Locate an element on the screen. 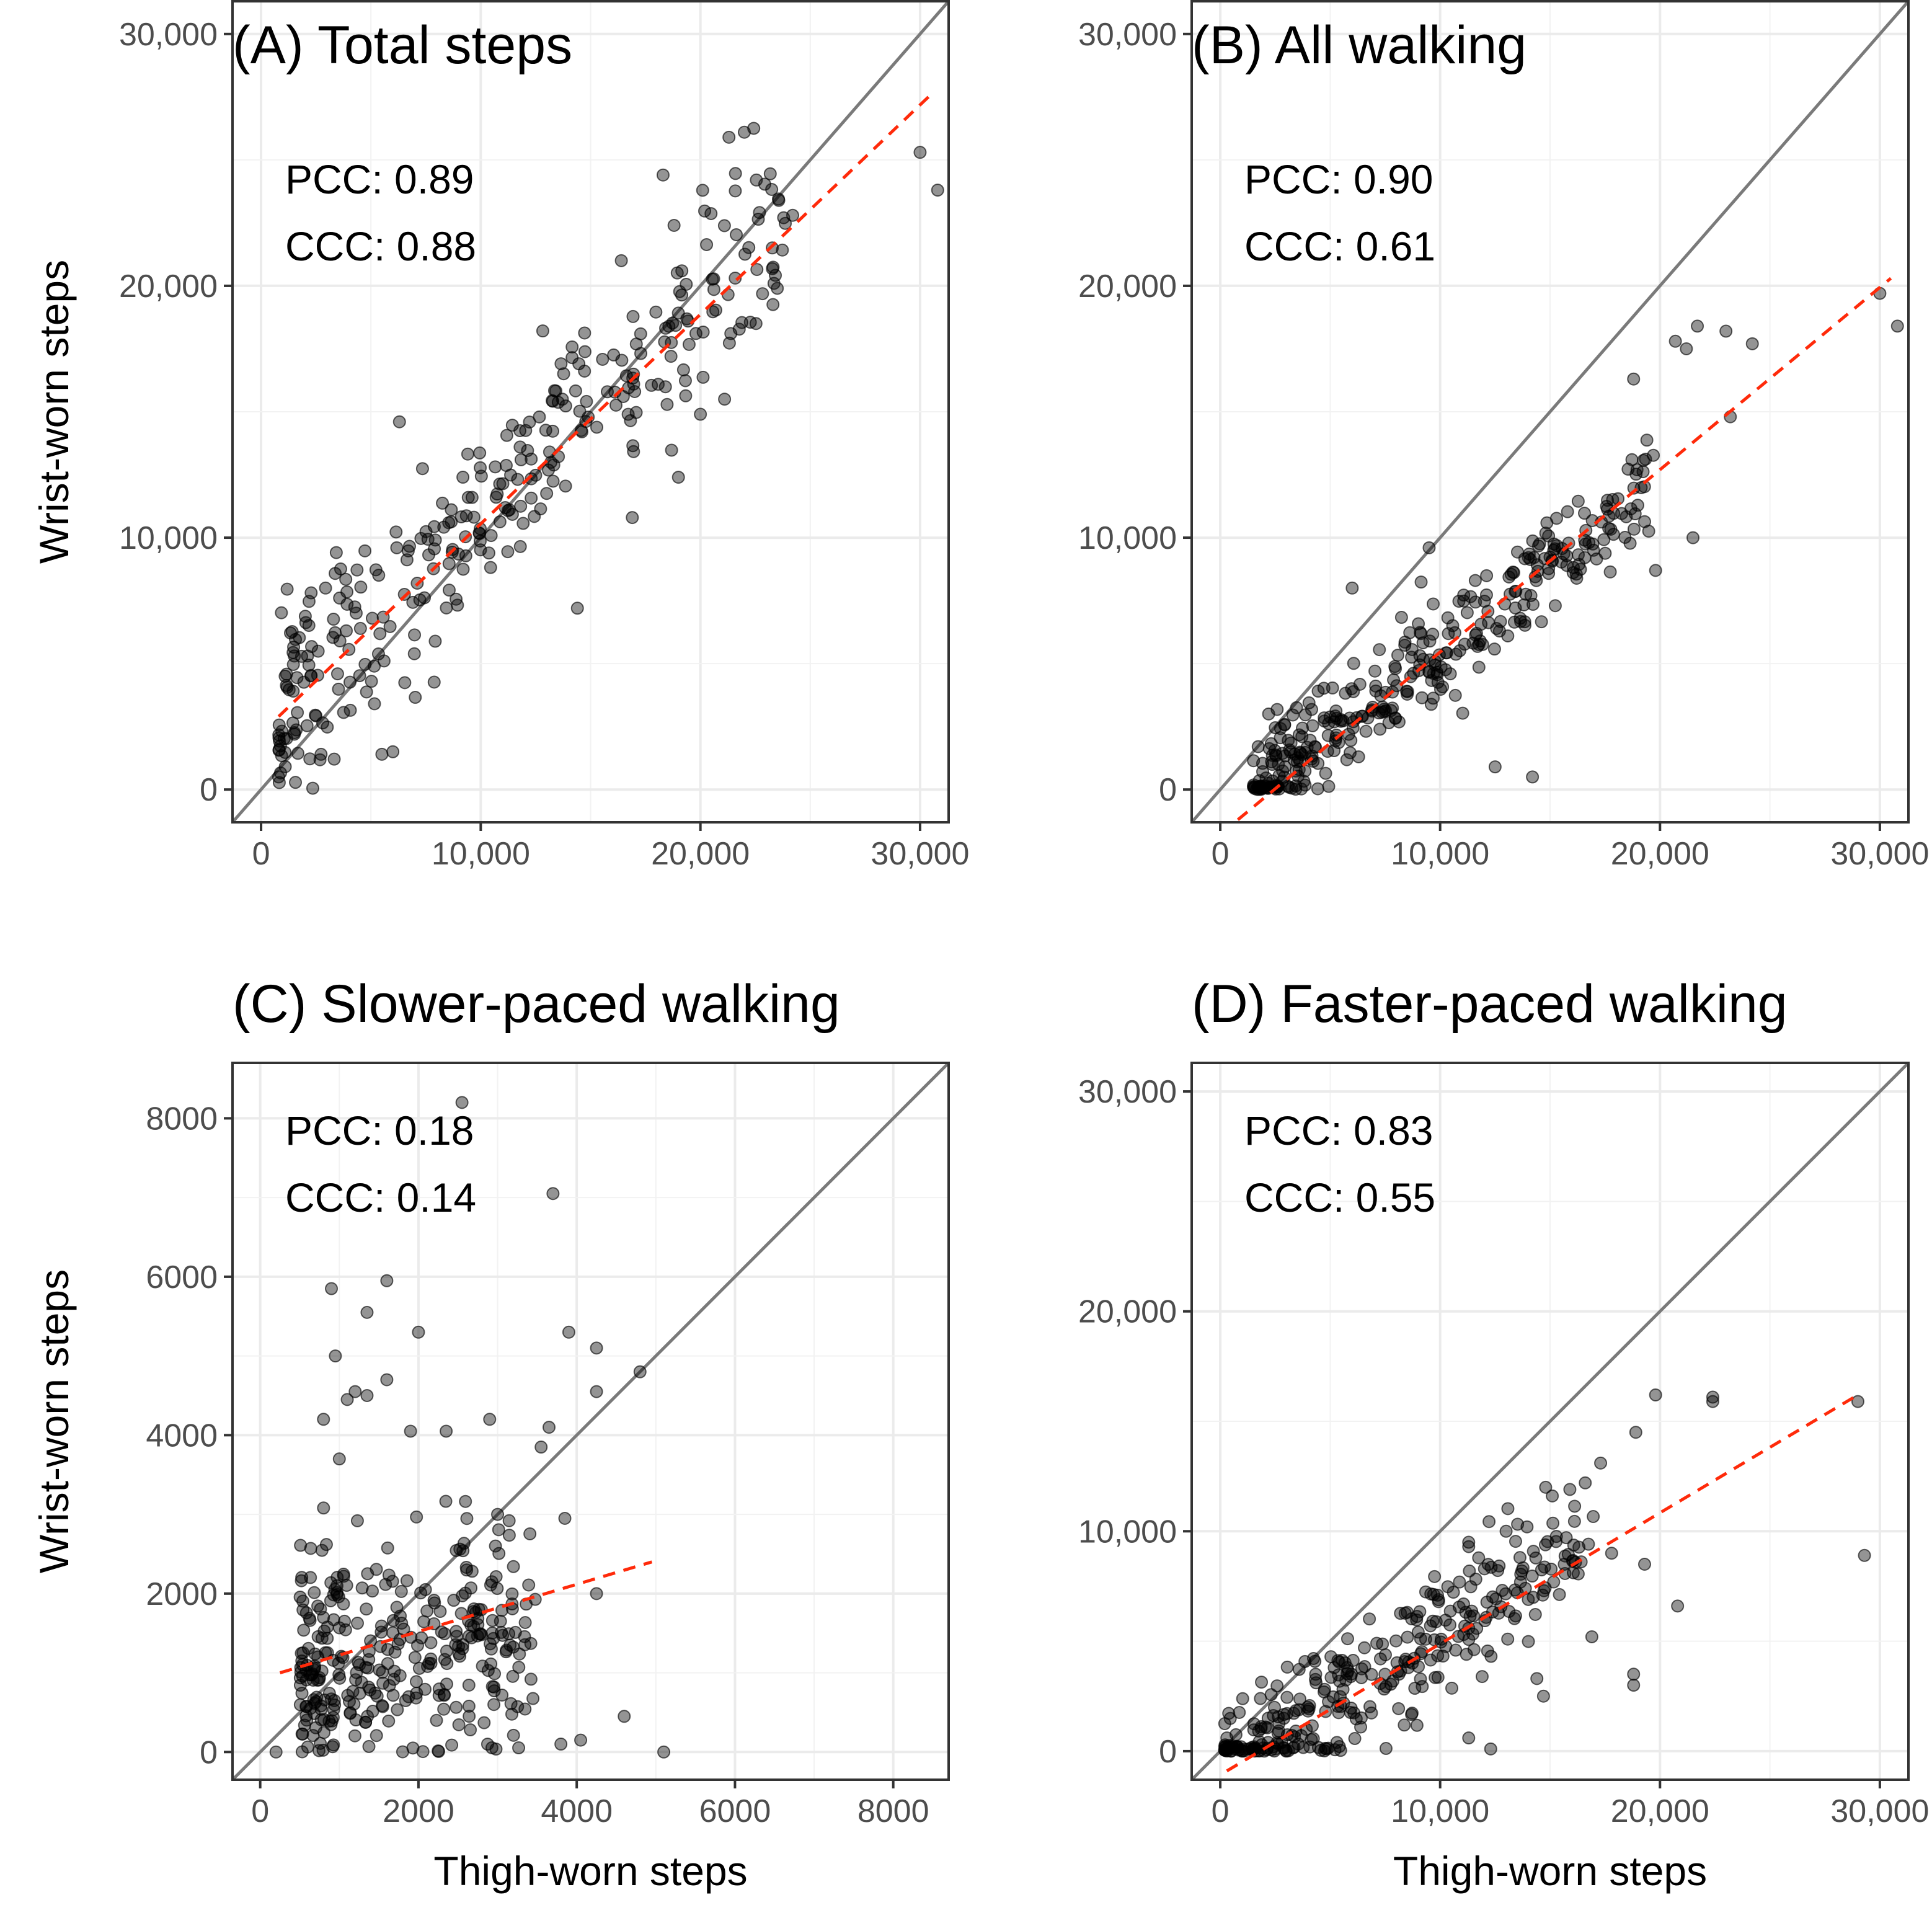 This screenshot has width=1932, height=1905. x-tick-label: 0 is located at coordinates (1221, 854).